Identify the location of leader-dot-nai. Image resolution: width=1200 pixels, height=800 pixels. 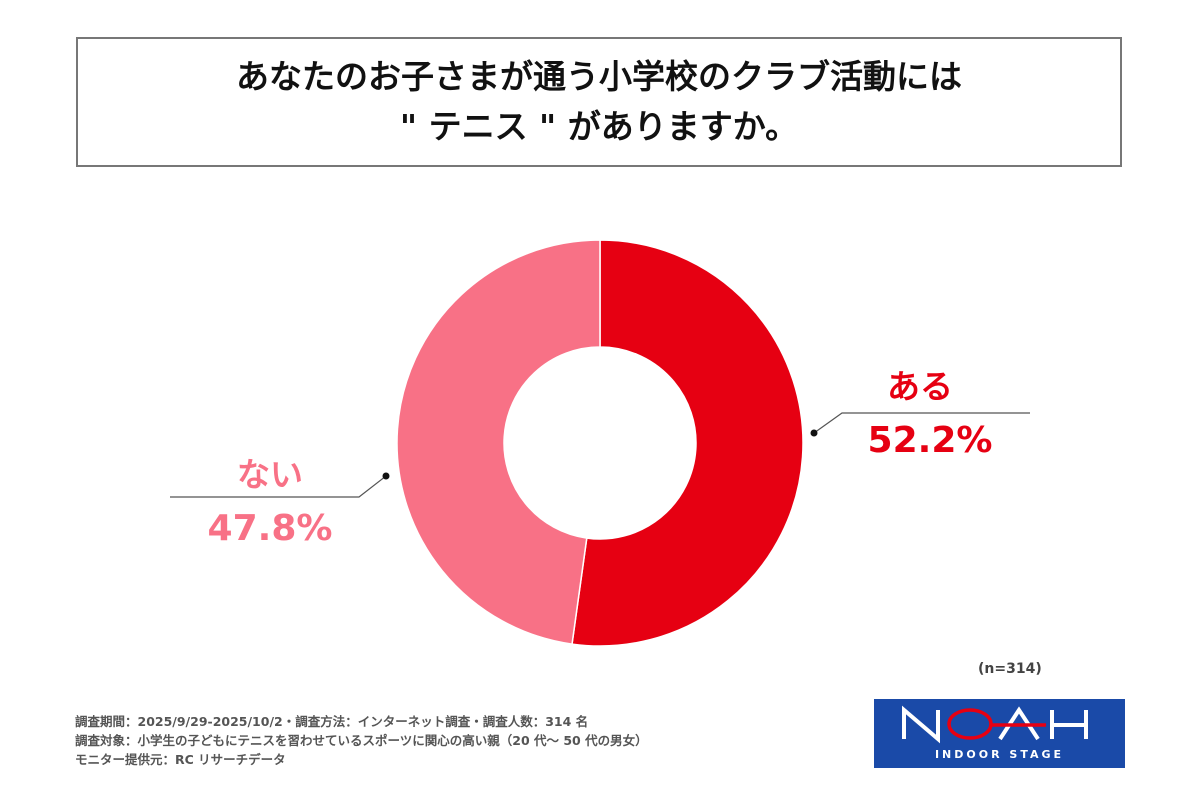
(386, 476).